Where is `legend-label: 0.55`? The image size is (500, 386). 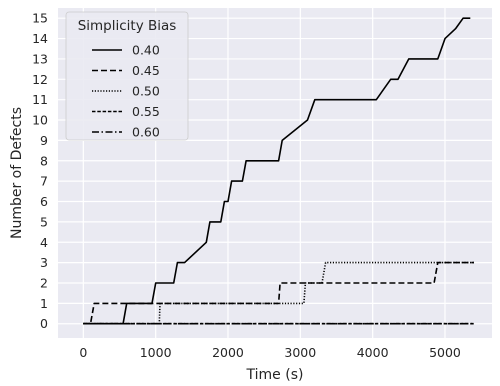
legend-label: 0.55 is located at coordinates (146, 111).